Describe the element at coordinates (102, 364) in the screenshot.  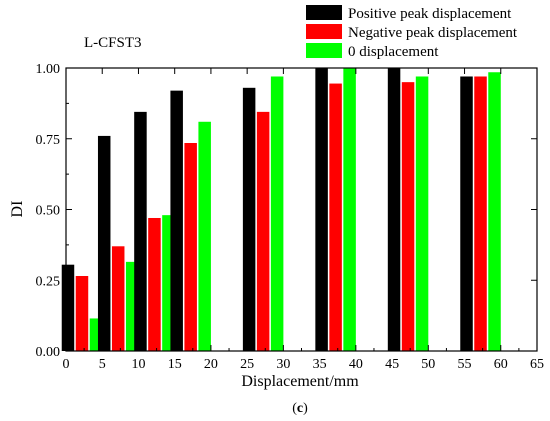
I see `x-tick-label: 5` at that location.